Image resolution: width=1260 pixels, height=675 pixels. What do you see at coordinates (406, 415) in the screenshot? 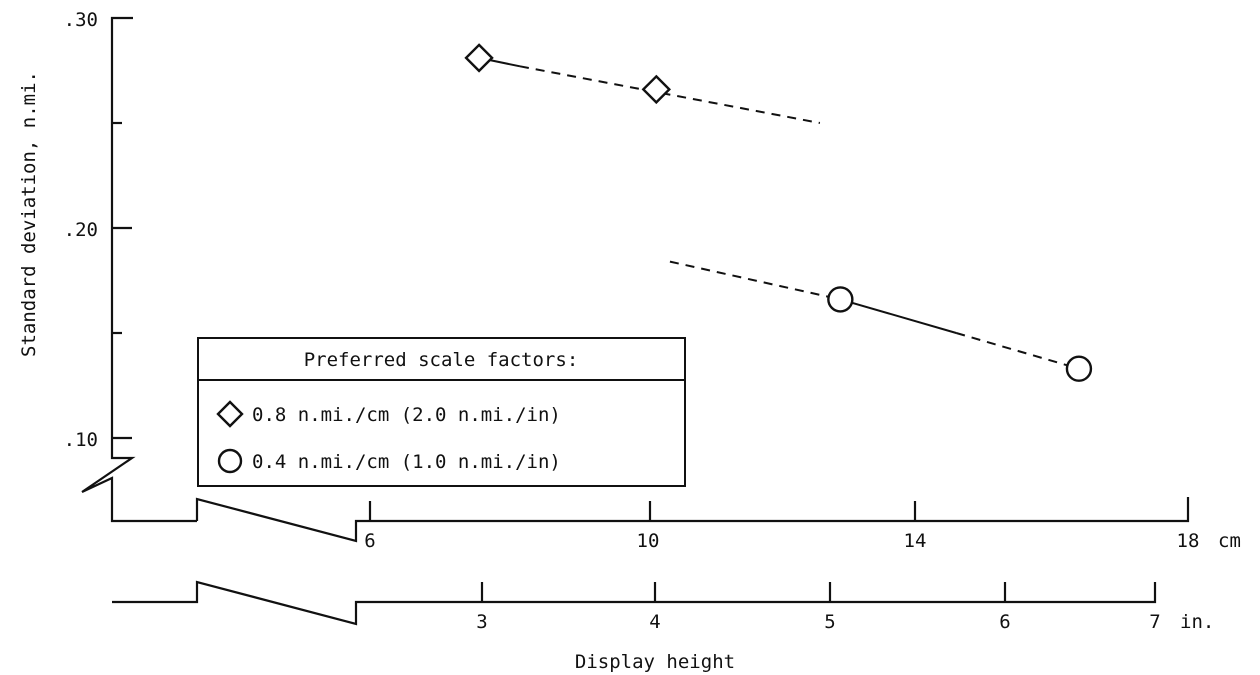
I see `legend-label-diamond: 0.8 n.mi./cm (2.0 n.mi./in)` at bounding box center [406, 415].